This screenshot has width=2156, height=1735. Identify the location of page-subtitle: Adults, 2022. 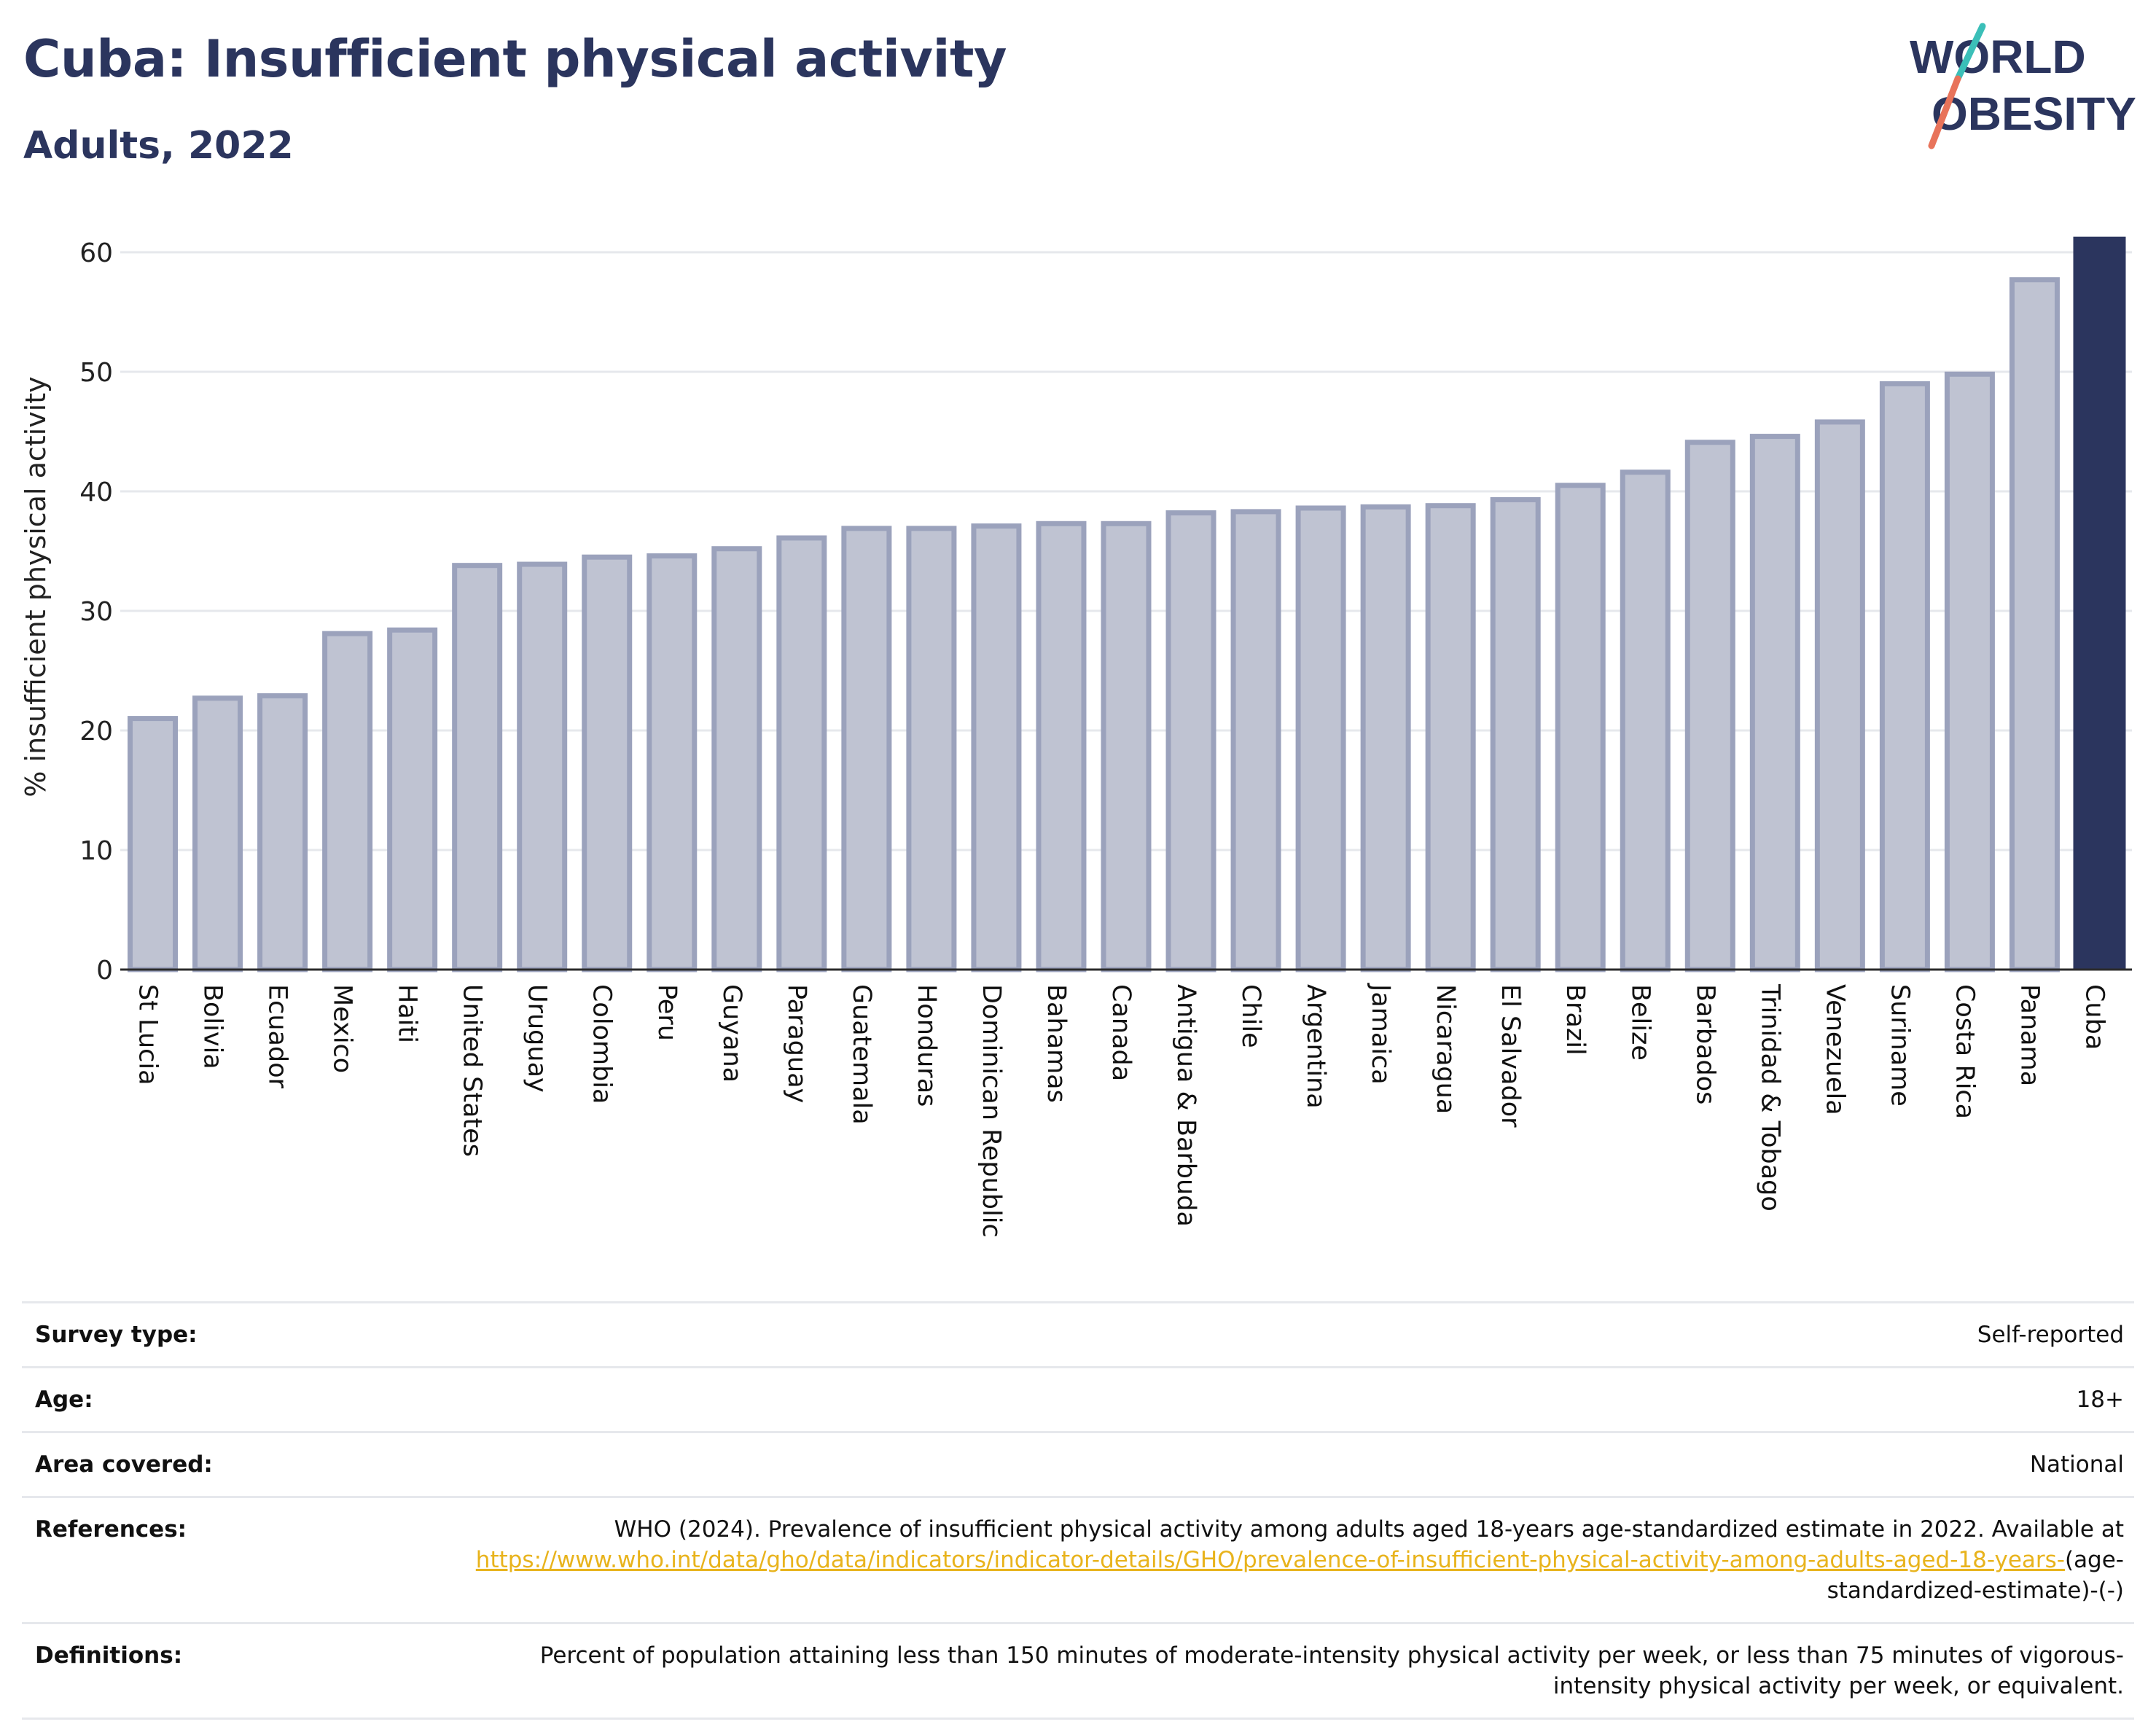
(158, 146).